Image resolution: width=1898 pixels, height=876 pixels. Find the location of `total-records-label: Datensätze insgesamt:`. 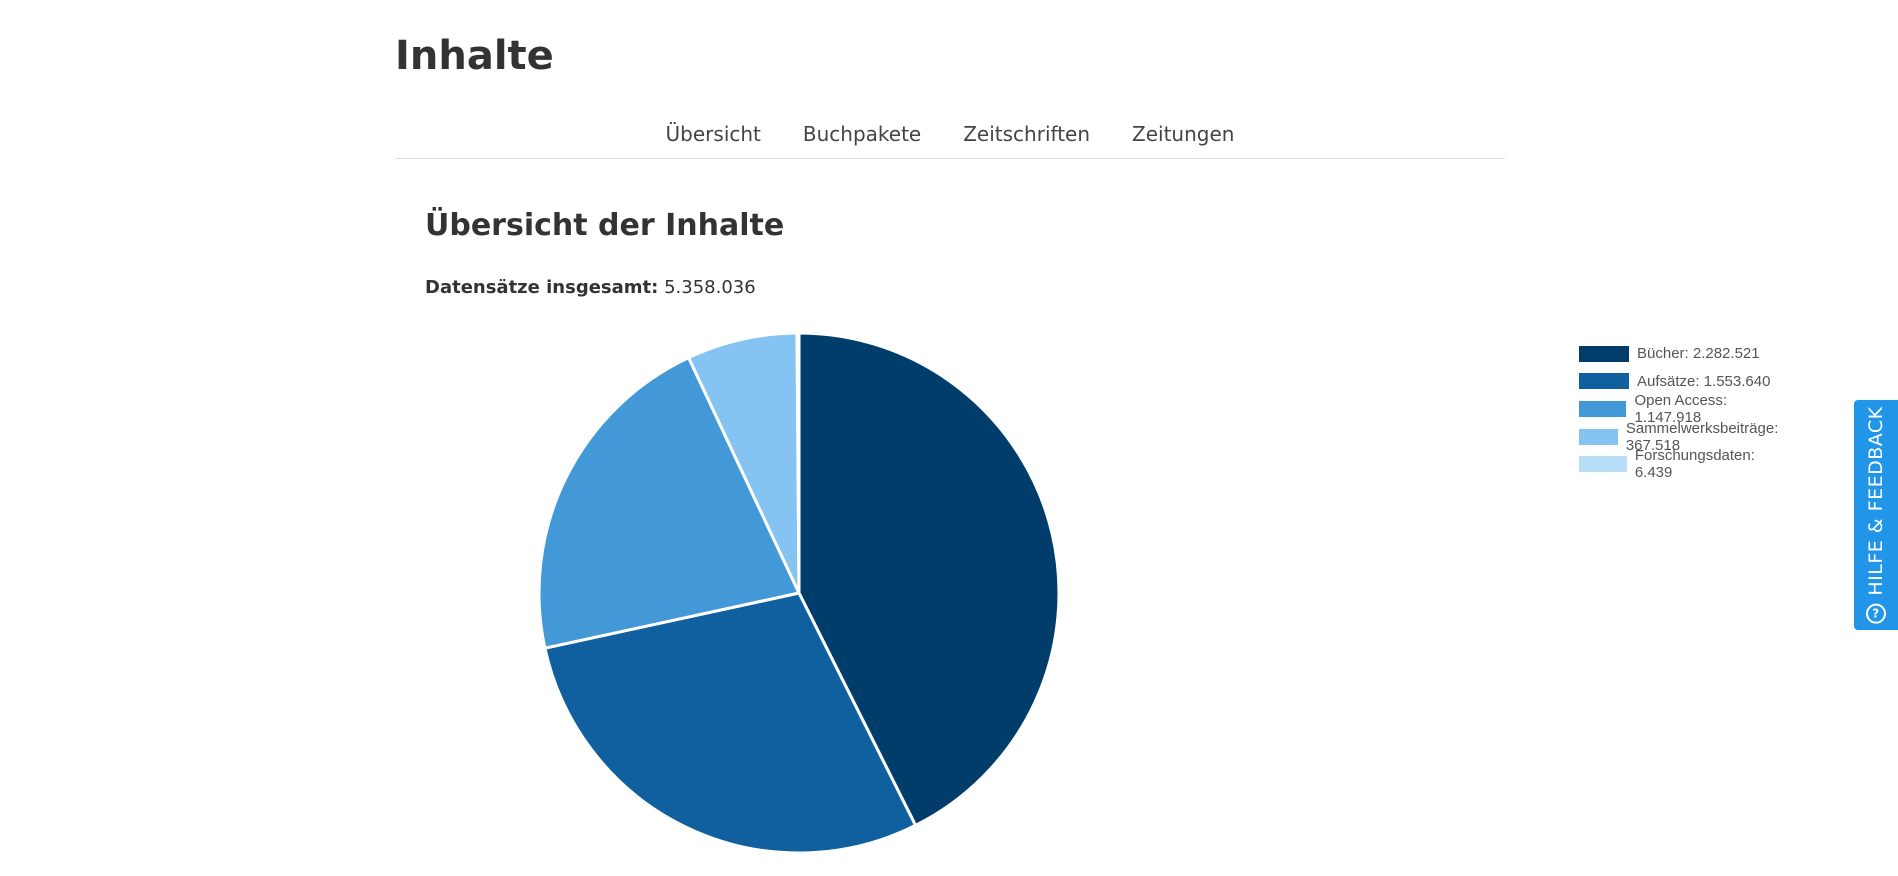

total-records-label: Datensätze insgesamt: is located at coordinates (542, 287).